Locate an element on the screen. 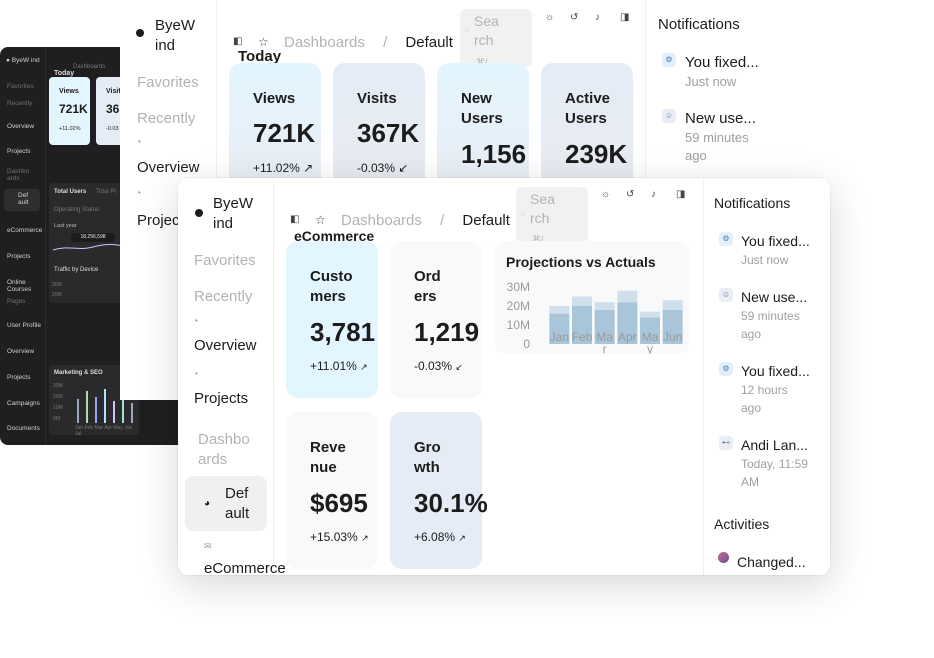 The width and height of the screenshot is (934, 658). front-nav-dashboards-header: Dashbo ards is located at coordinates (224, 449).